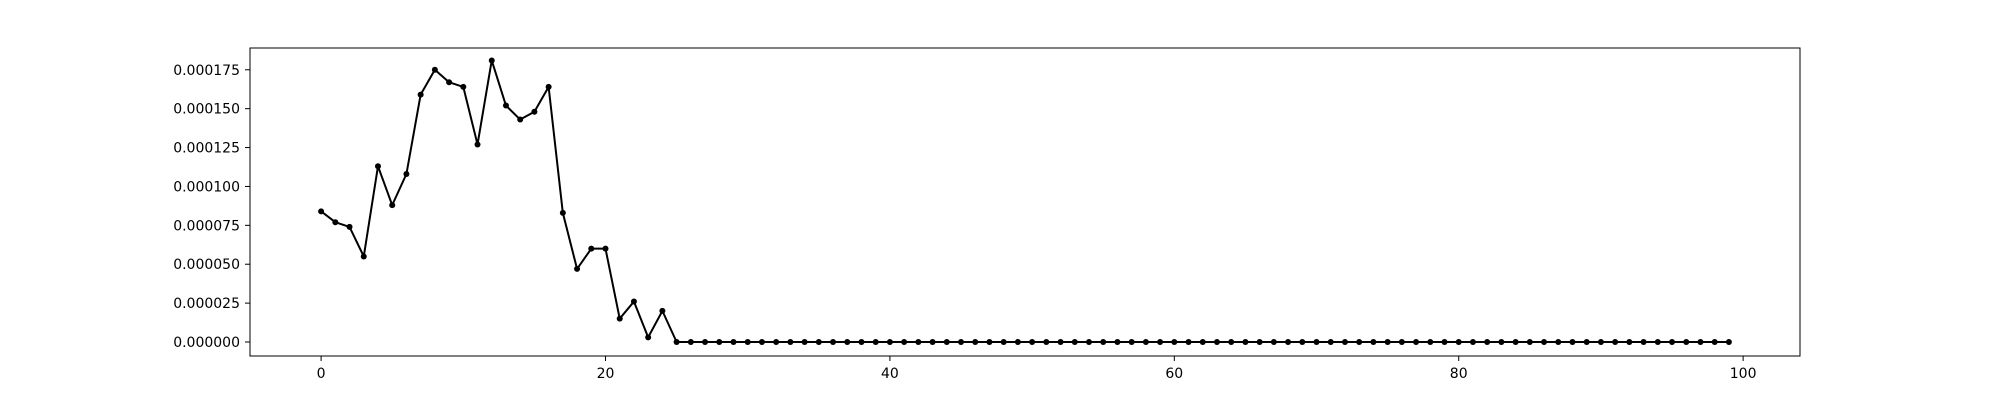  I want to click on y-tick-label: 0.000025, so click(206, 304).